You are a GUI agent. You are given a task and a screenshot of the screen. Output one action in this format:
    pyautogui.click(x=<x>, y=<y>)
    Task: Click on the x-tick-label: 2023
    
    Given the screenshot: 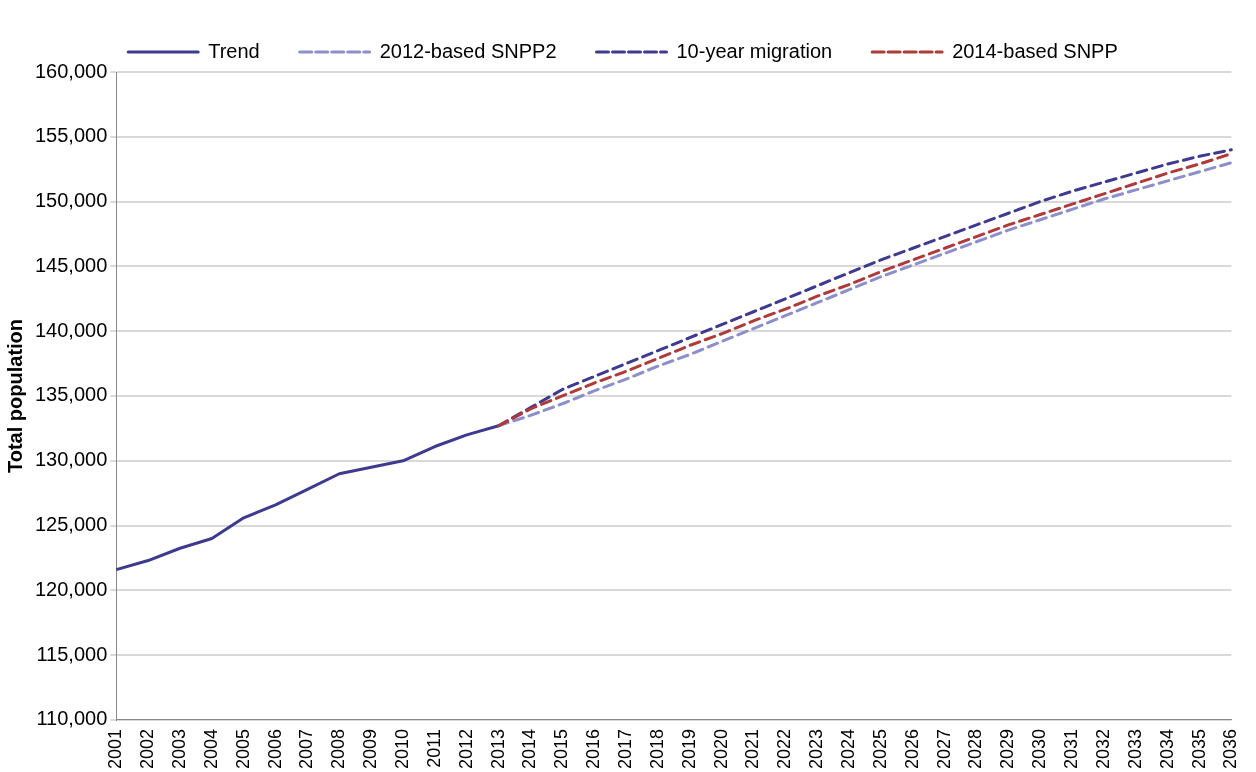 What is the action you would take?
    pyautogui.click(x=816, y=748)
    